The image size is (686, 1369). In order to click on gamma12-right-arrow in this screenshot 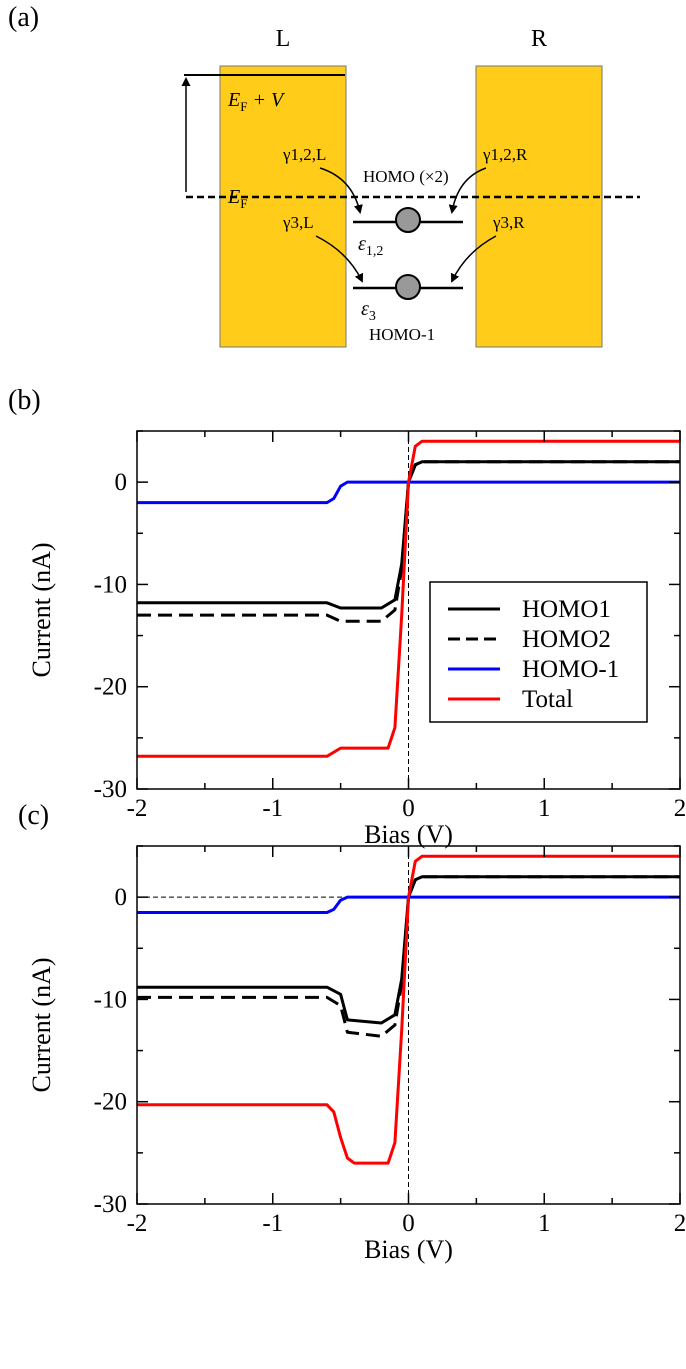, I will do `click(467, 190)`.